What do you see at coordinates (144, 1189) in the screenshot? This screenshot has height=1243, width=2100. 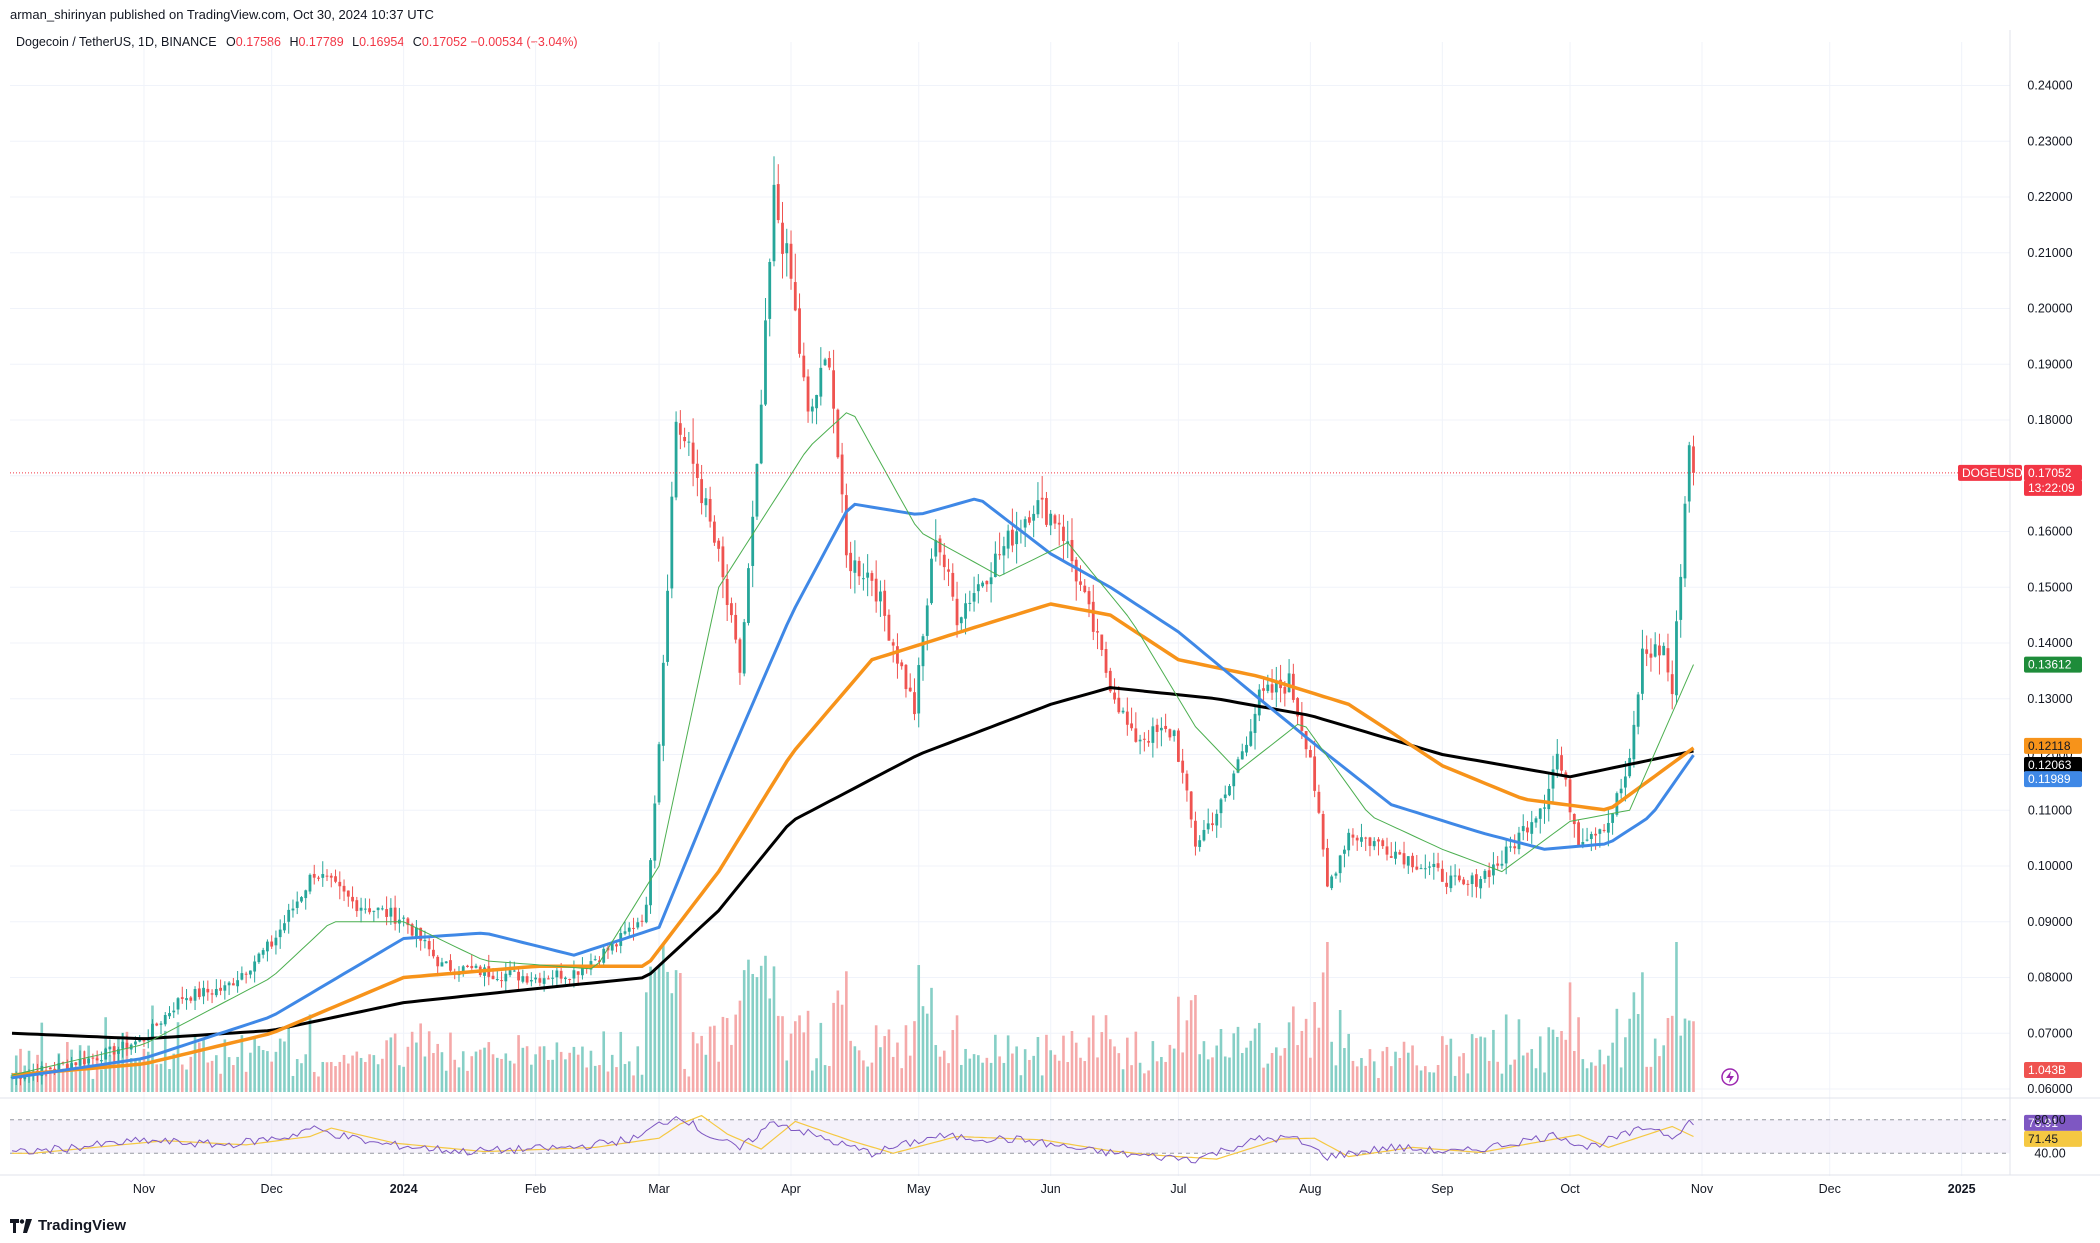 I see `x-tick-label: Nov` at bounding box center [144, 1189].